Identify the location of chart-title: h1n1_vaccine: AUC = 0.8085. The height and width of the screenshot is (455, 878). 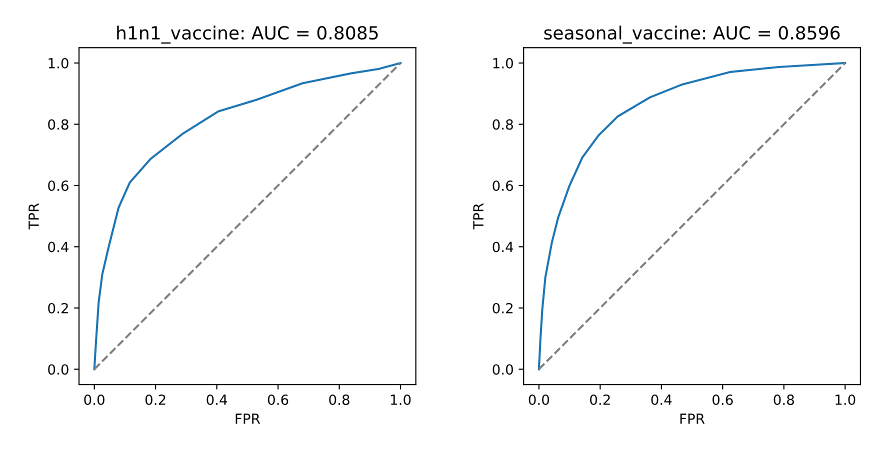
(247, 35).